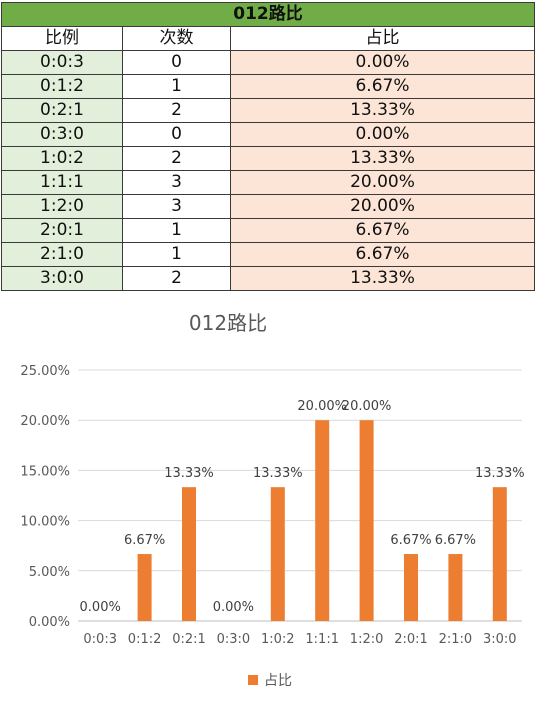 The image size is (541, 706). Describe the element at coordinates (45, 371) in the screenshot. I see `y-tick-label: 25.00%` at that location.